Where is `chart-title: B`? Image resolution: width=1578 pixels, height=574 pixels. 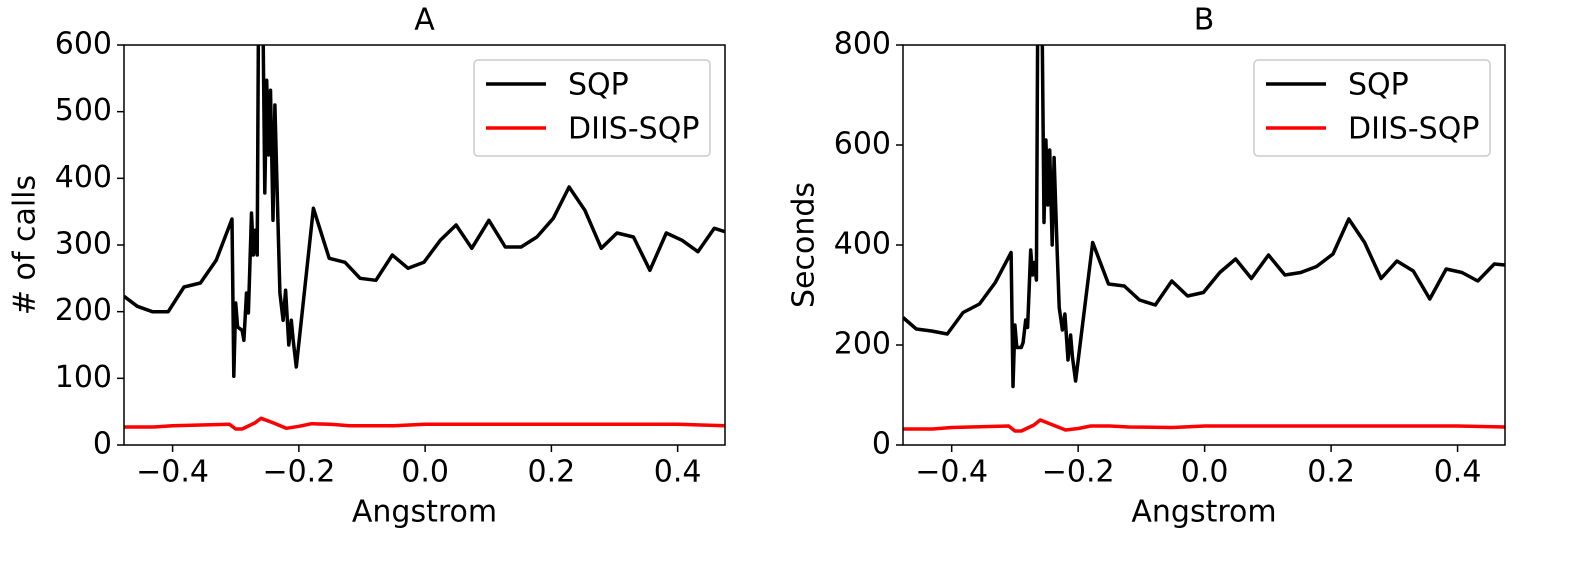
chart-title: B is located at coordinates (1204, 20).